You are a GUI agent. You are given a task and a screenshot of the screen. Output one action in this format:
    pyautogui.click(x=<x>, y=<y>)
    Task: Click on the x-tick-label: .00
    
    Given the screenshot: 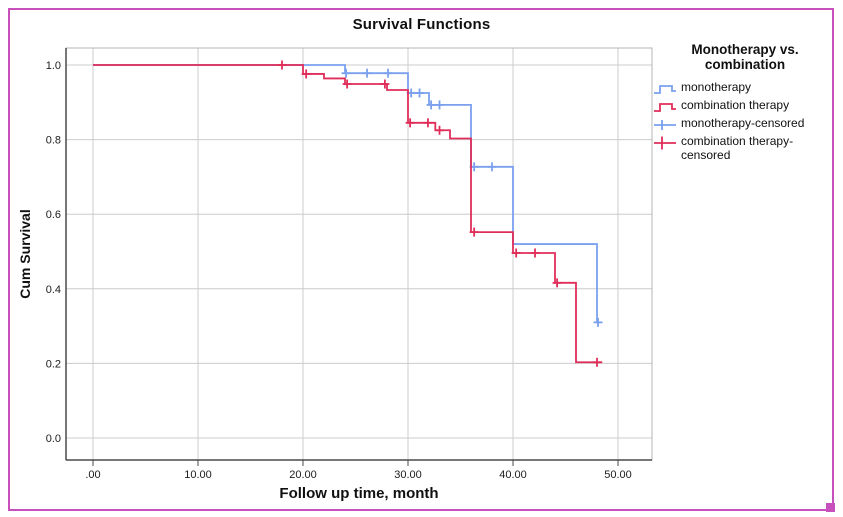 What is the action you would take?
    pyautogui.click(x=92, y=475)
    